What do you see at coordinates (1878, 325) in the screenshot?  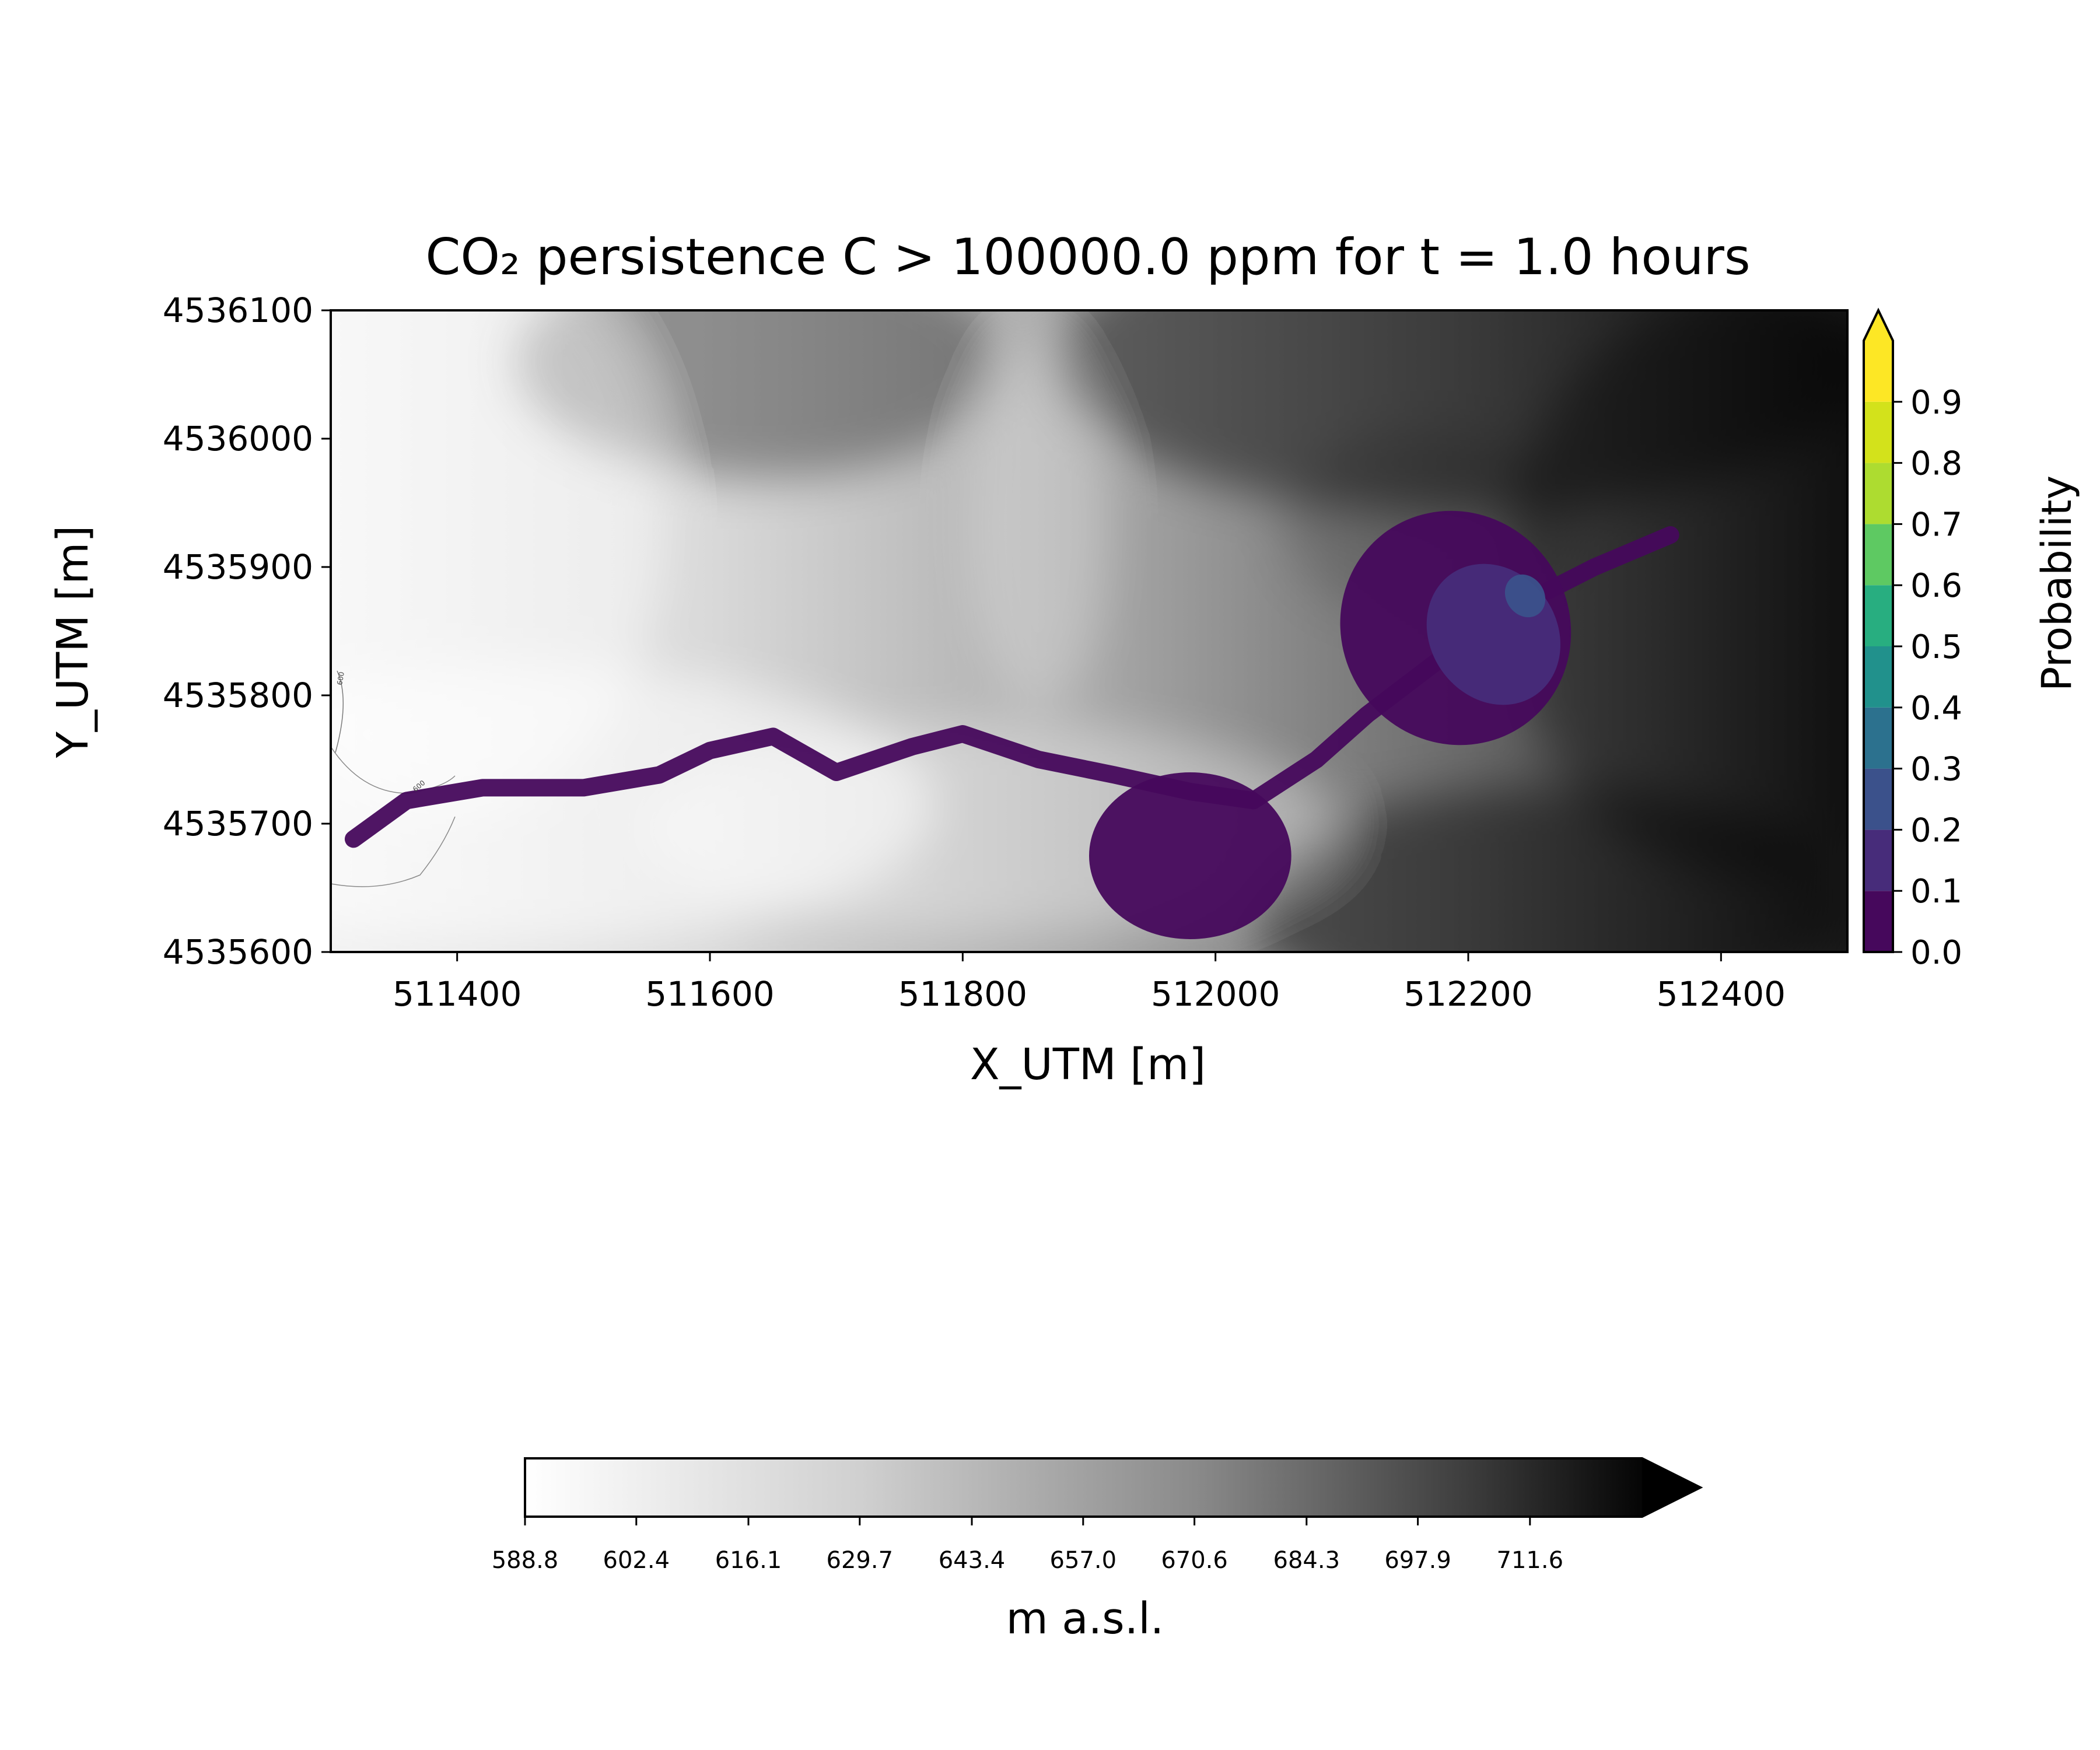 I see `probability-extend-arrow` at bounding box center [1878, 325].